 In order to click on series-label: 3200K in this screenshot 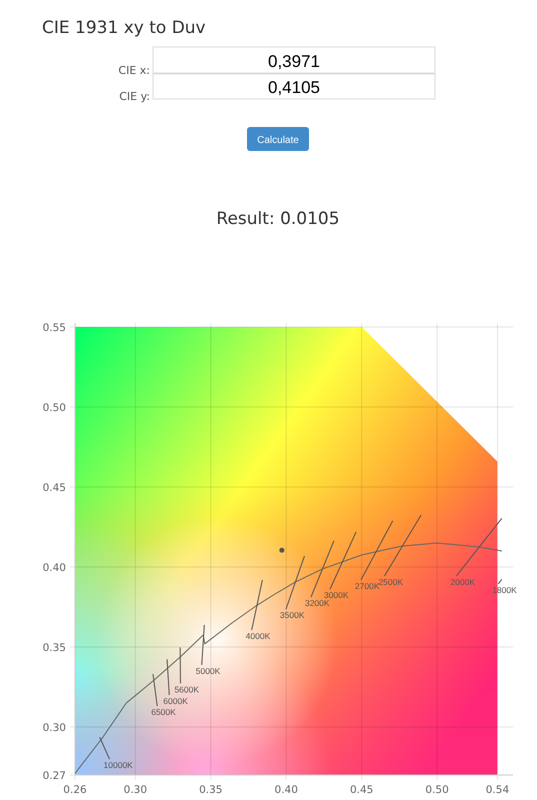, I will do `click(317, 603)`.